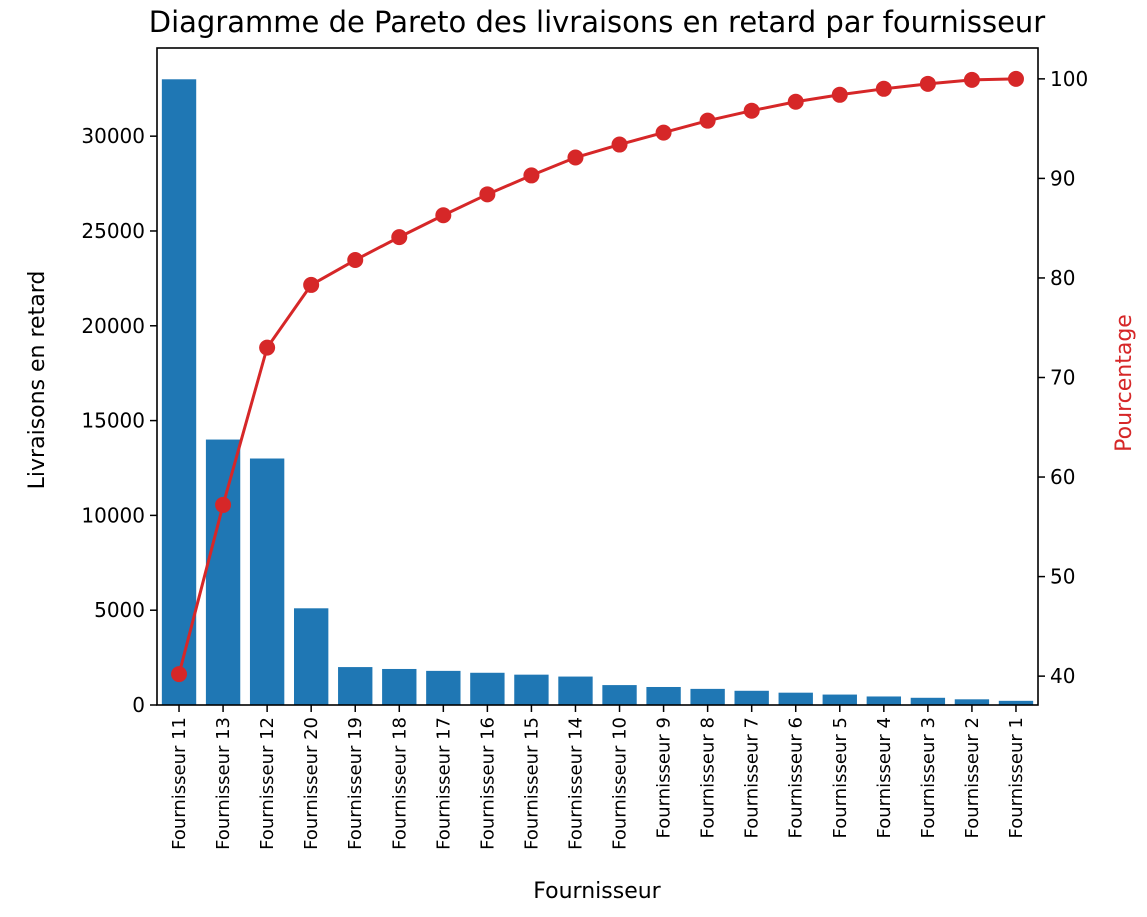 The width and height of the screenshot is (1147, 917). What do you see at coordinates (119, 610) in the screenshot?
I see `y-tick-label: 5000` at bounding box center [119, 610].